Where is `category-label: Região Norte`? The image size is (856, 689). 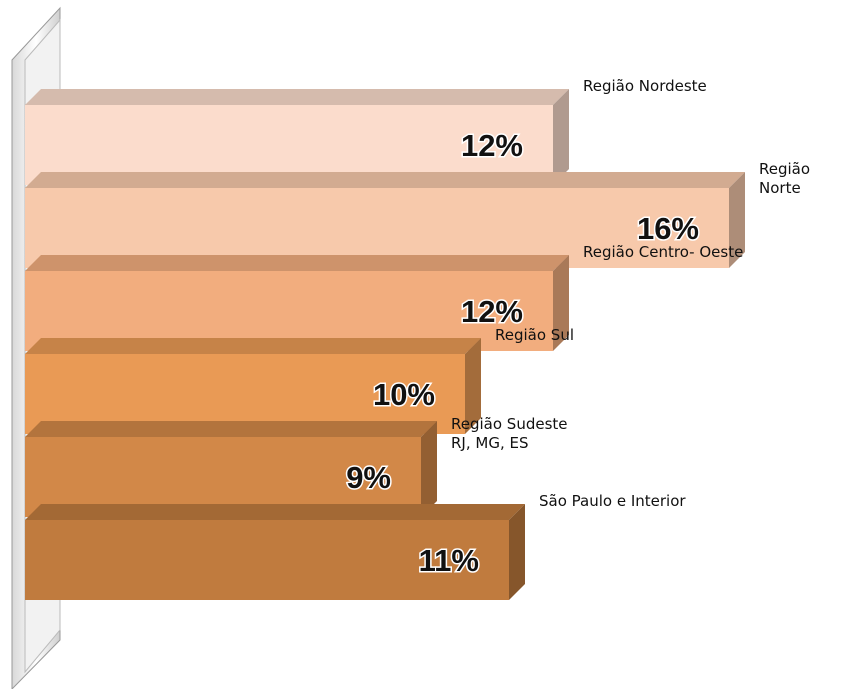 category-label: Região Norte is located at coordinates (785, 178).